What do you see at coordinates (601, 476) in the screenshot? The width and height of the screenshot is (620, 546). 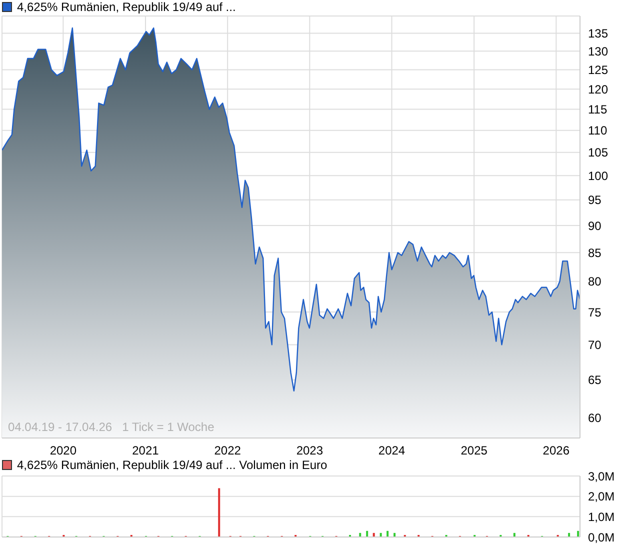 I see `y-tick-label: 3,0M` at bounding box center [601, 476].